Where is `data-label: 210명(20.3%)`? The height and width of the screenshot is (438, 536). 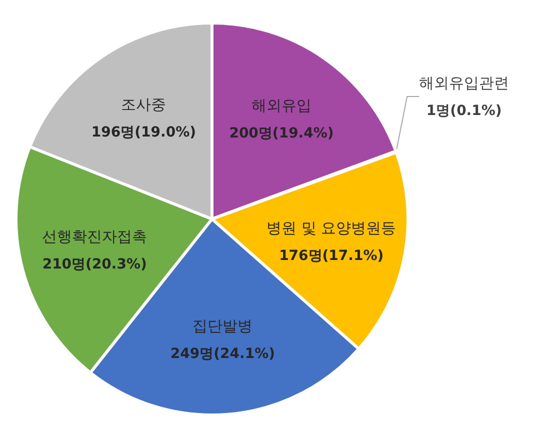 data-label: 210명(20.3%) is located at coordinates (94, 264).